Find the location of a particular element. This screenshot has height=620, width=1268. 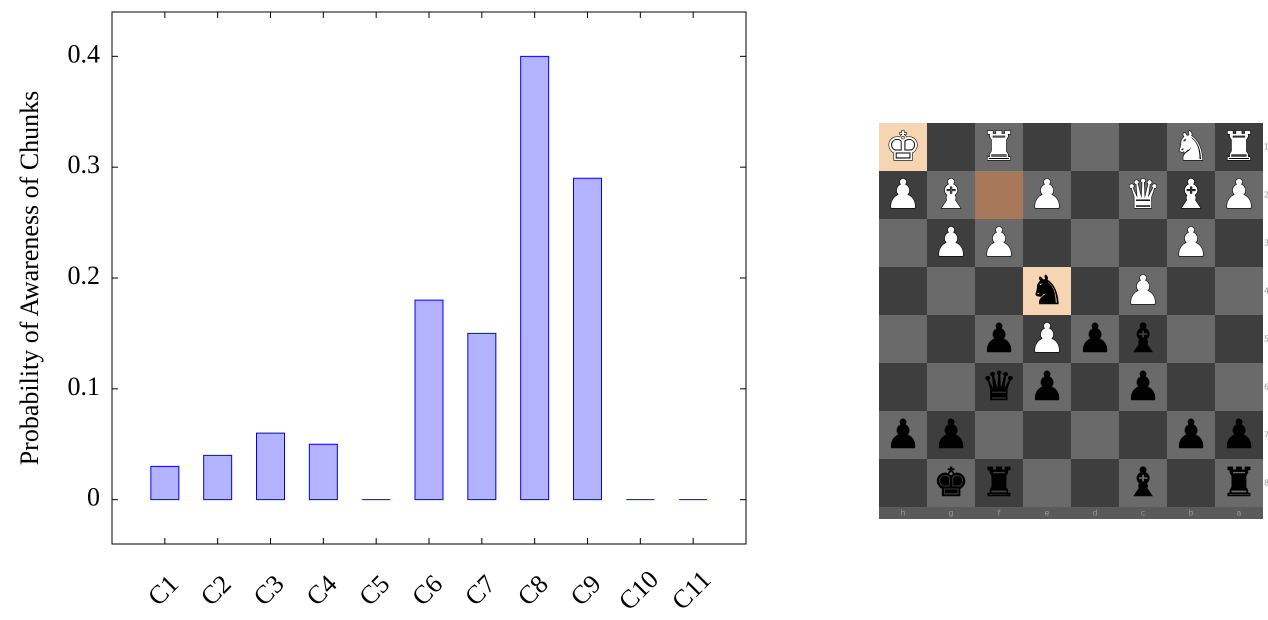

rank-label: 6 is located at coordinates (1266, 387).